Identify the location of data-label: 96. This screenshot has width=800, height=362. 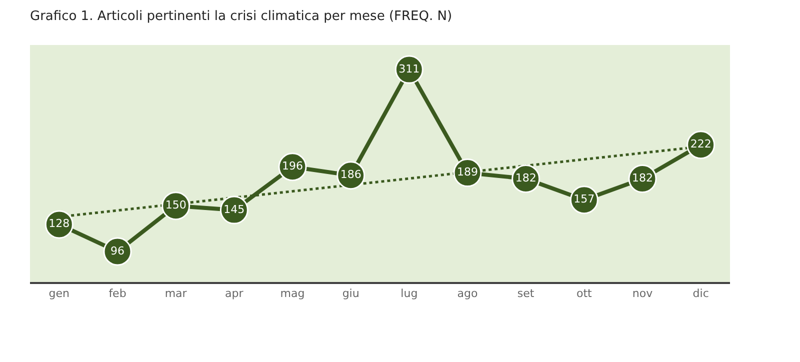
(117, 251).